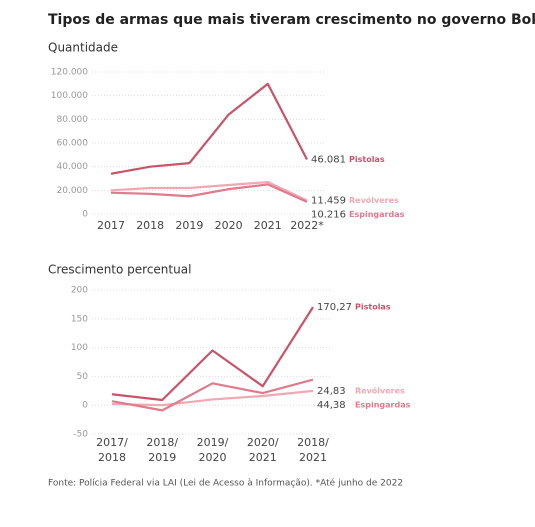  Describe the element at coordinates (334, 307) in the screenshot. I see `value-label: 170,27` at that location.